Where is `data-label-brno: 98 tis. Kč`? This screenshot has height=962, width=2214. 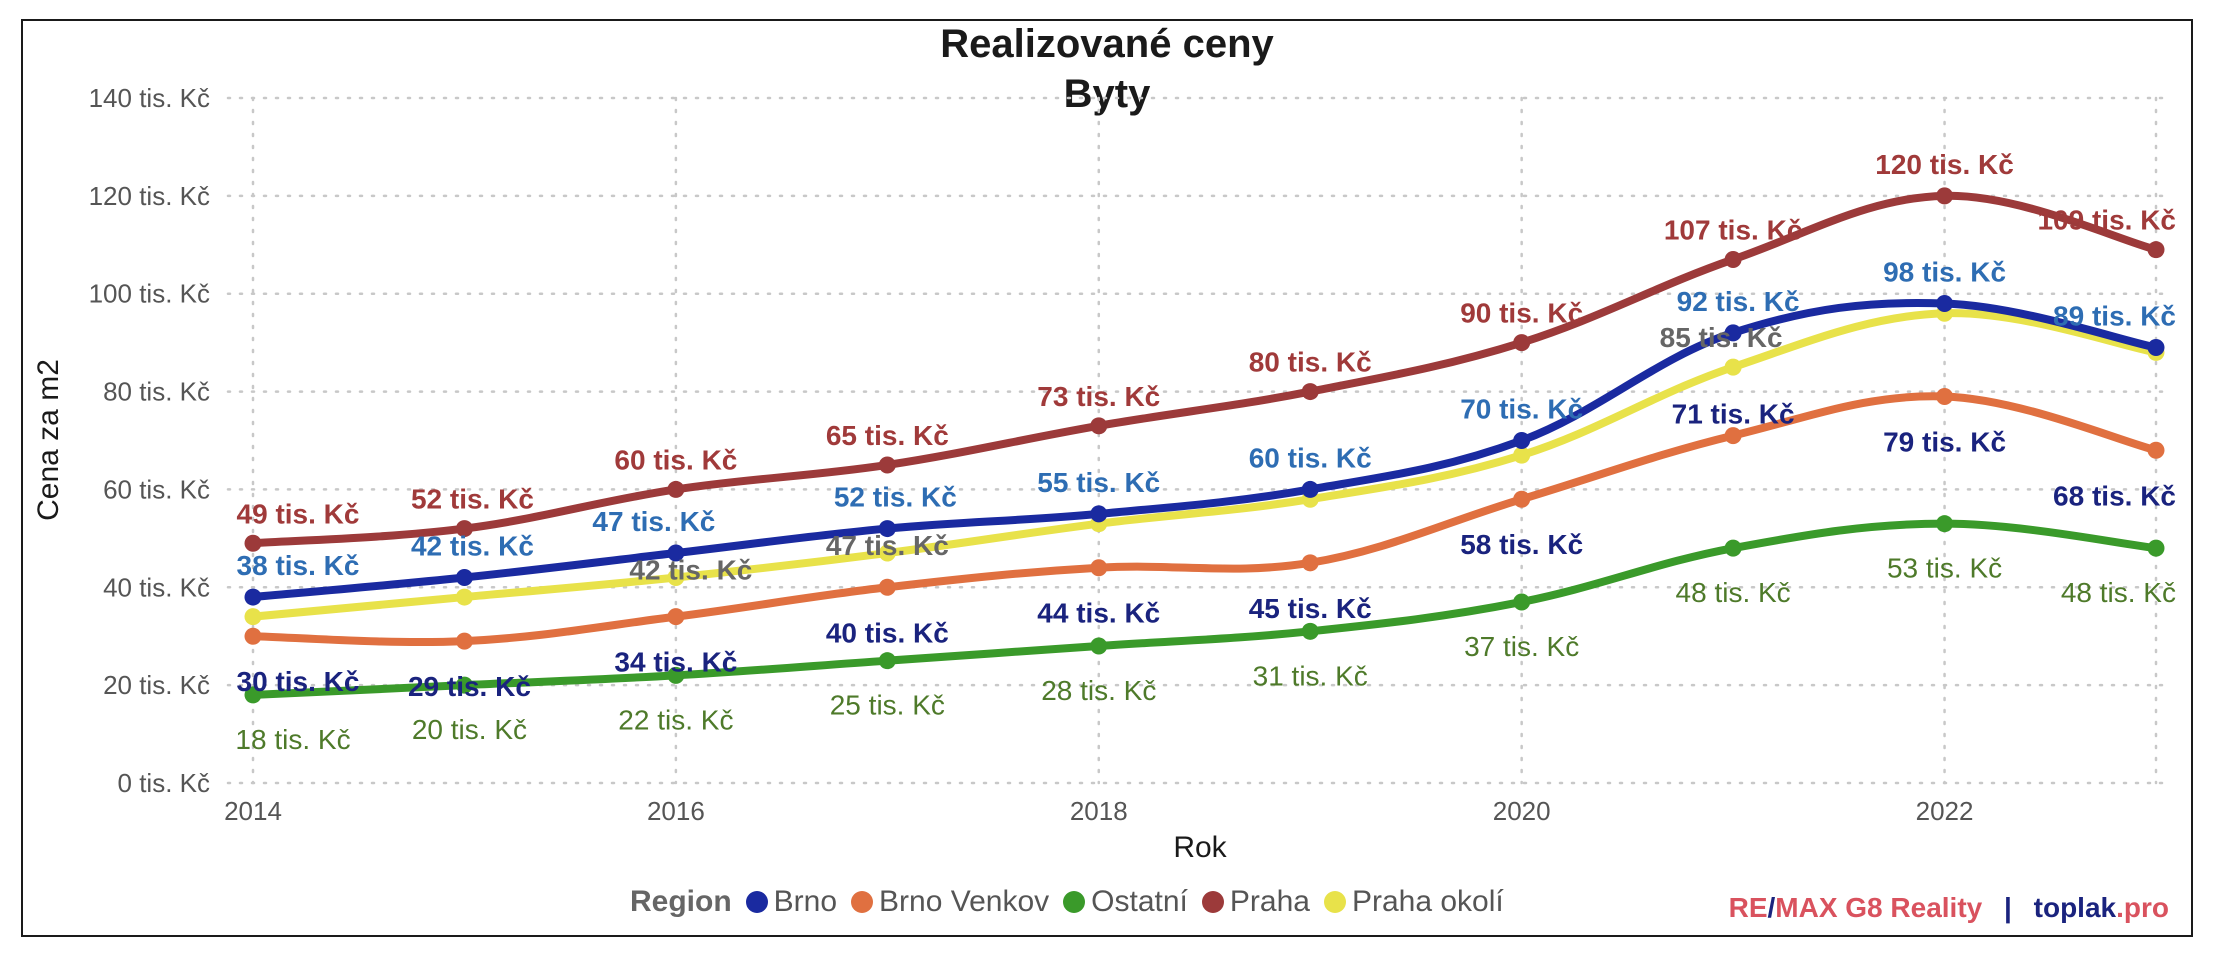
data-label-brno: 98 tis. Kč is located at coordinates (1944, 272).